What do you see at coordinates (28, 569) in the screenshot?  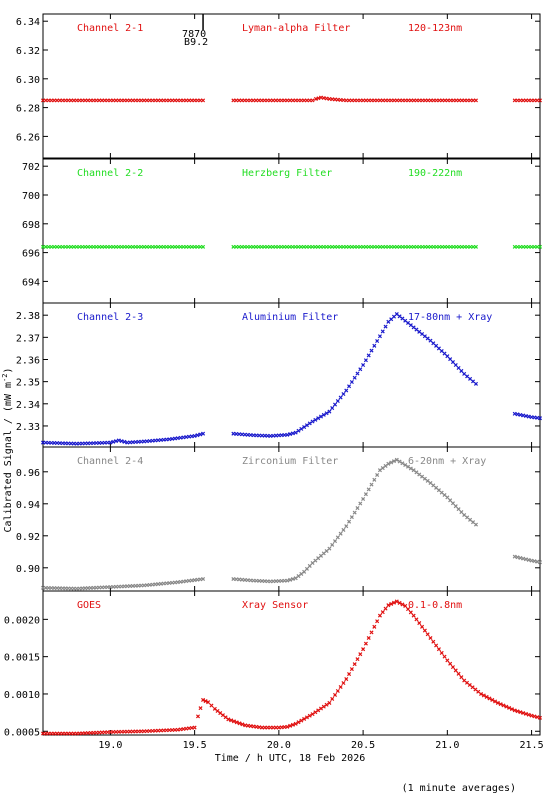 I see `y-tick-label: 0.90` at bounding box center [28, 569].